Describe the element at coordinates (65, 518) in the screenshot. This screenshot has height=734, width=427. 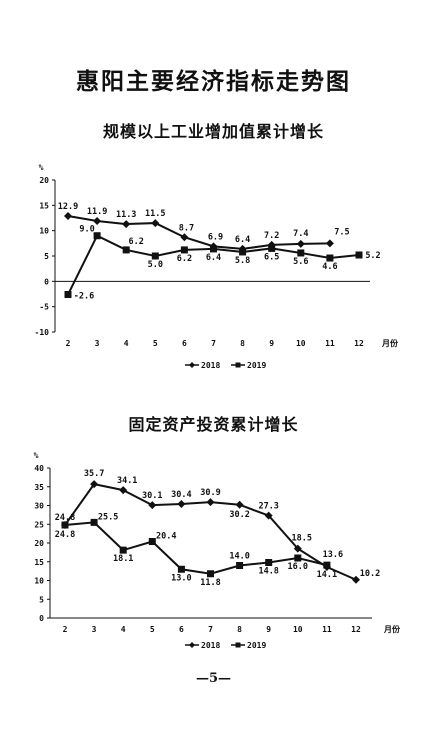
I see `data-label-2018: 24.8` at that location.